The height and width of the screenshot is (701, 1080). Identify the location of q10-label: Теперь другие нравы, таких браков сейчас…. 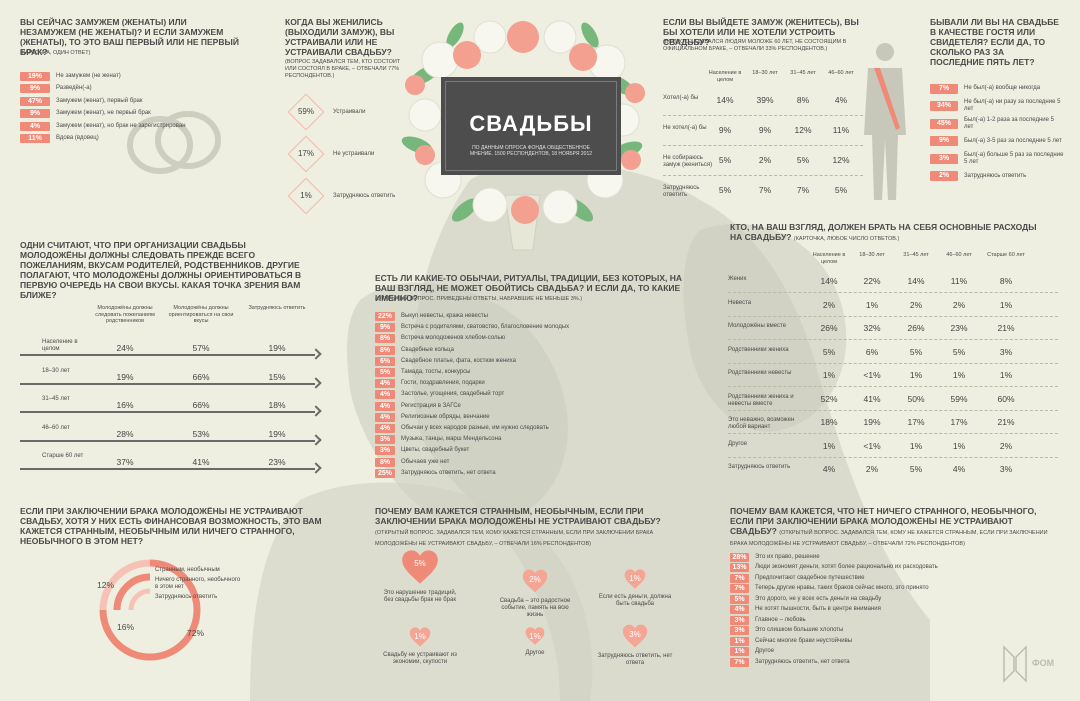
(842, 588).